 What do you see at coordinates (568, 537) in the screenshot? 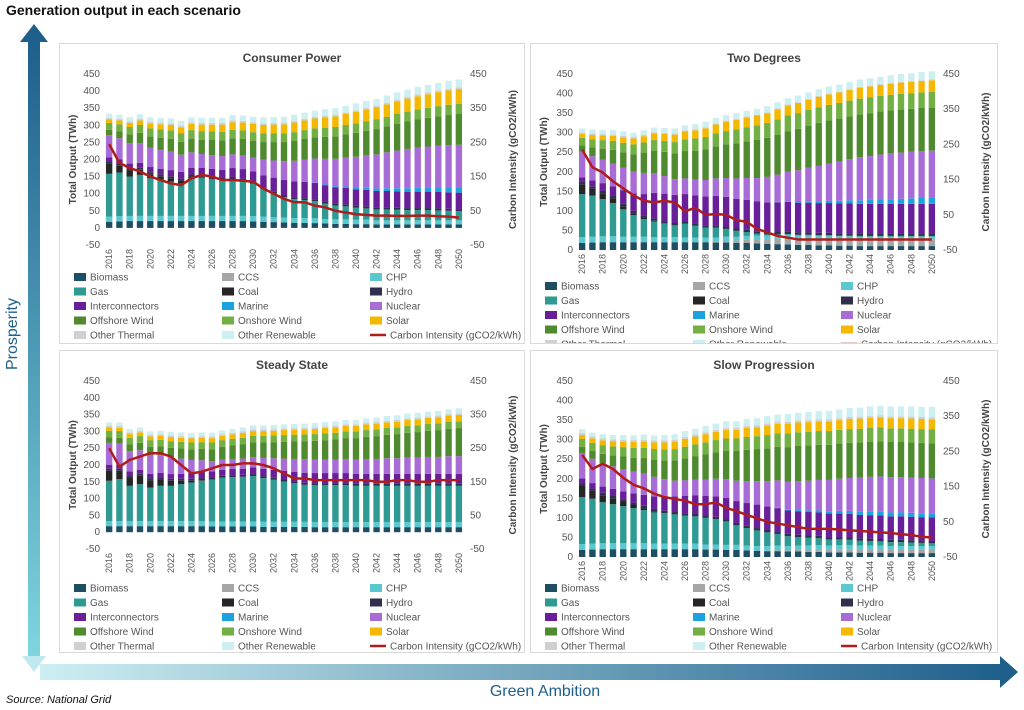
I see `y-tick-label: 50` at bounding box center [568, 537].